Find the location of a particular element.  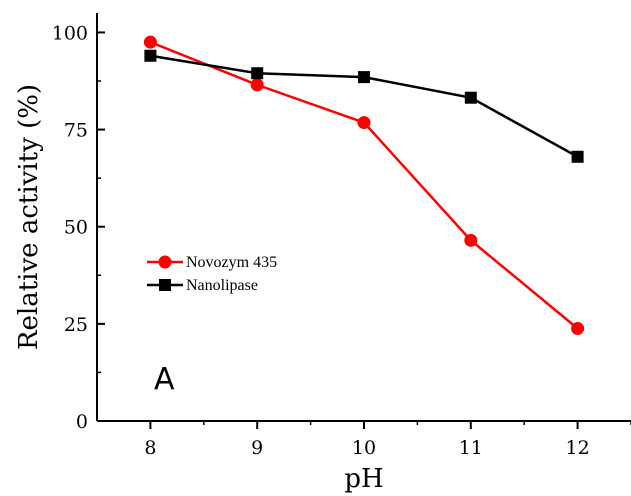

x-tick-label-1: 9 is located at coordinates (257, 448).